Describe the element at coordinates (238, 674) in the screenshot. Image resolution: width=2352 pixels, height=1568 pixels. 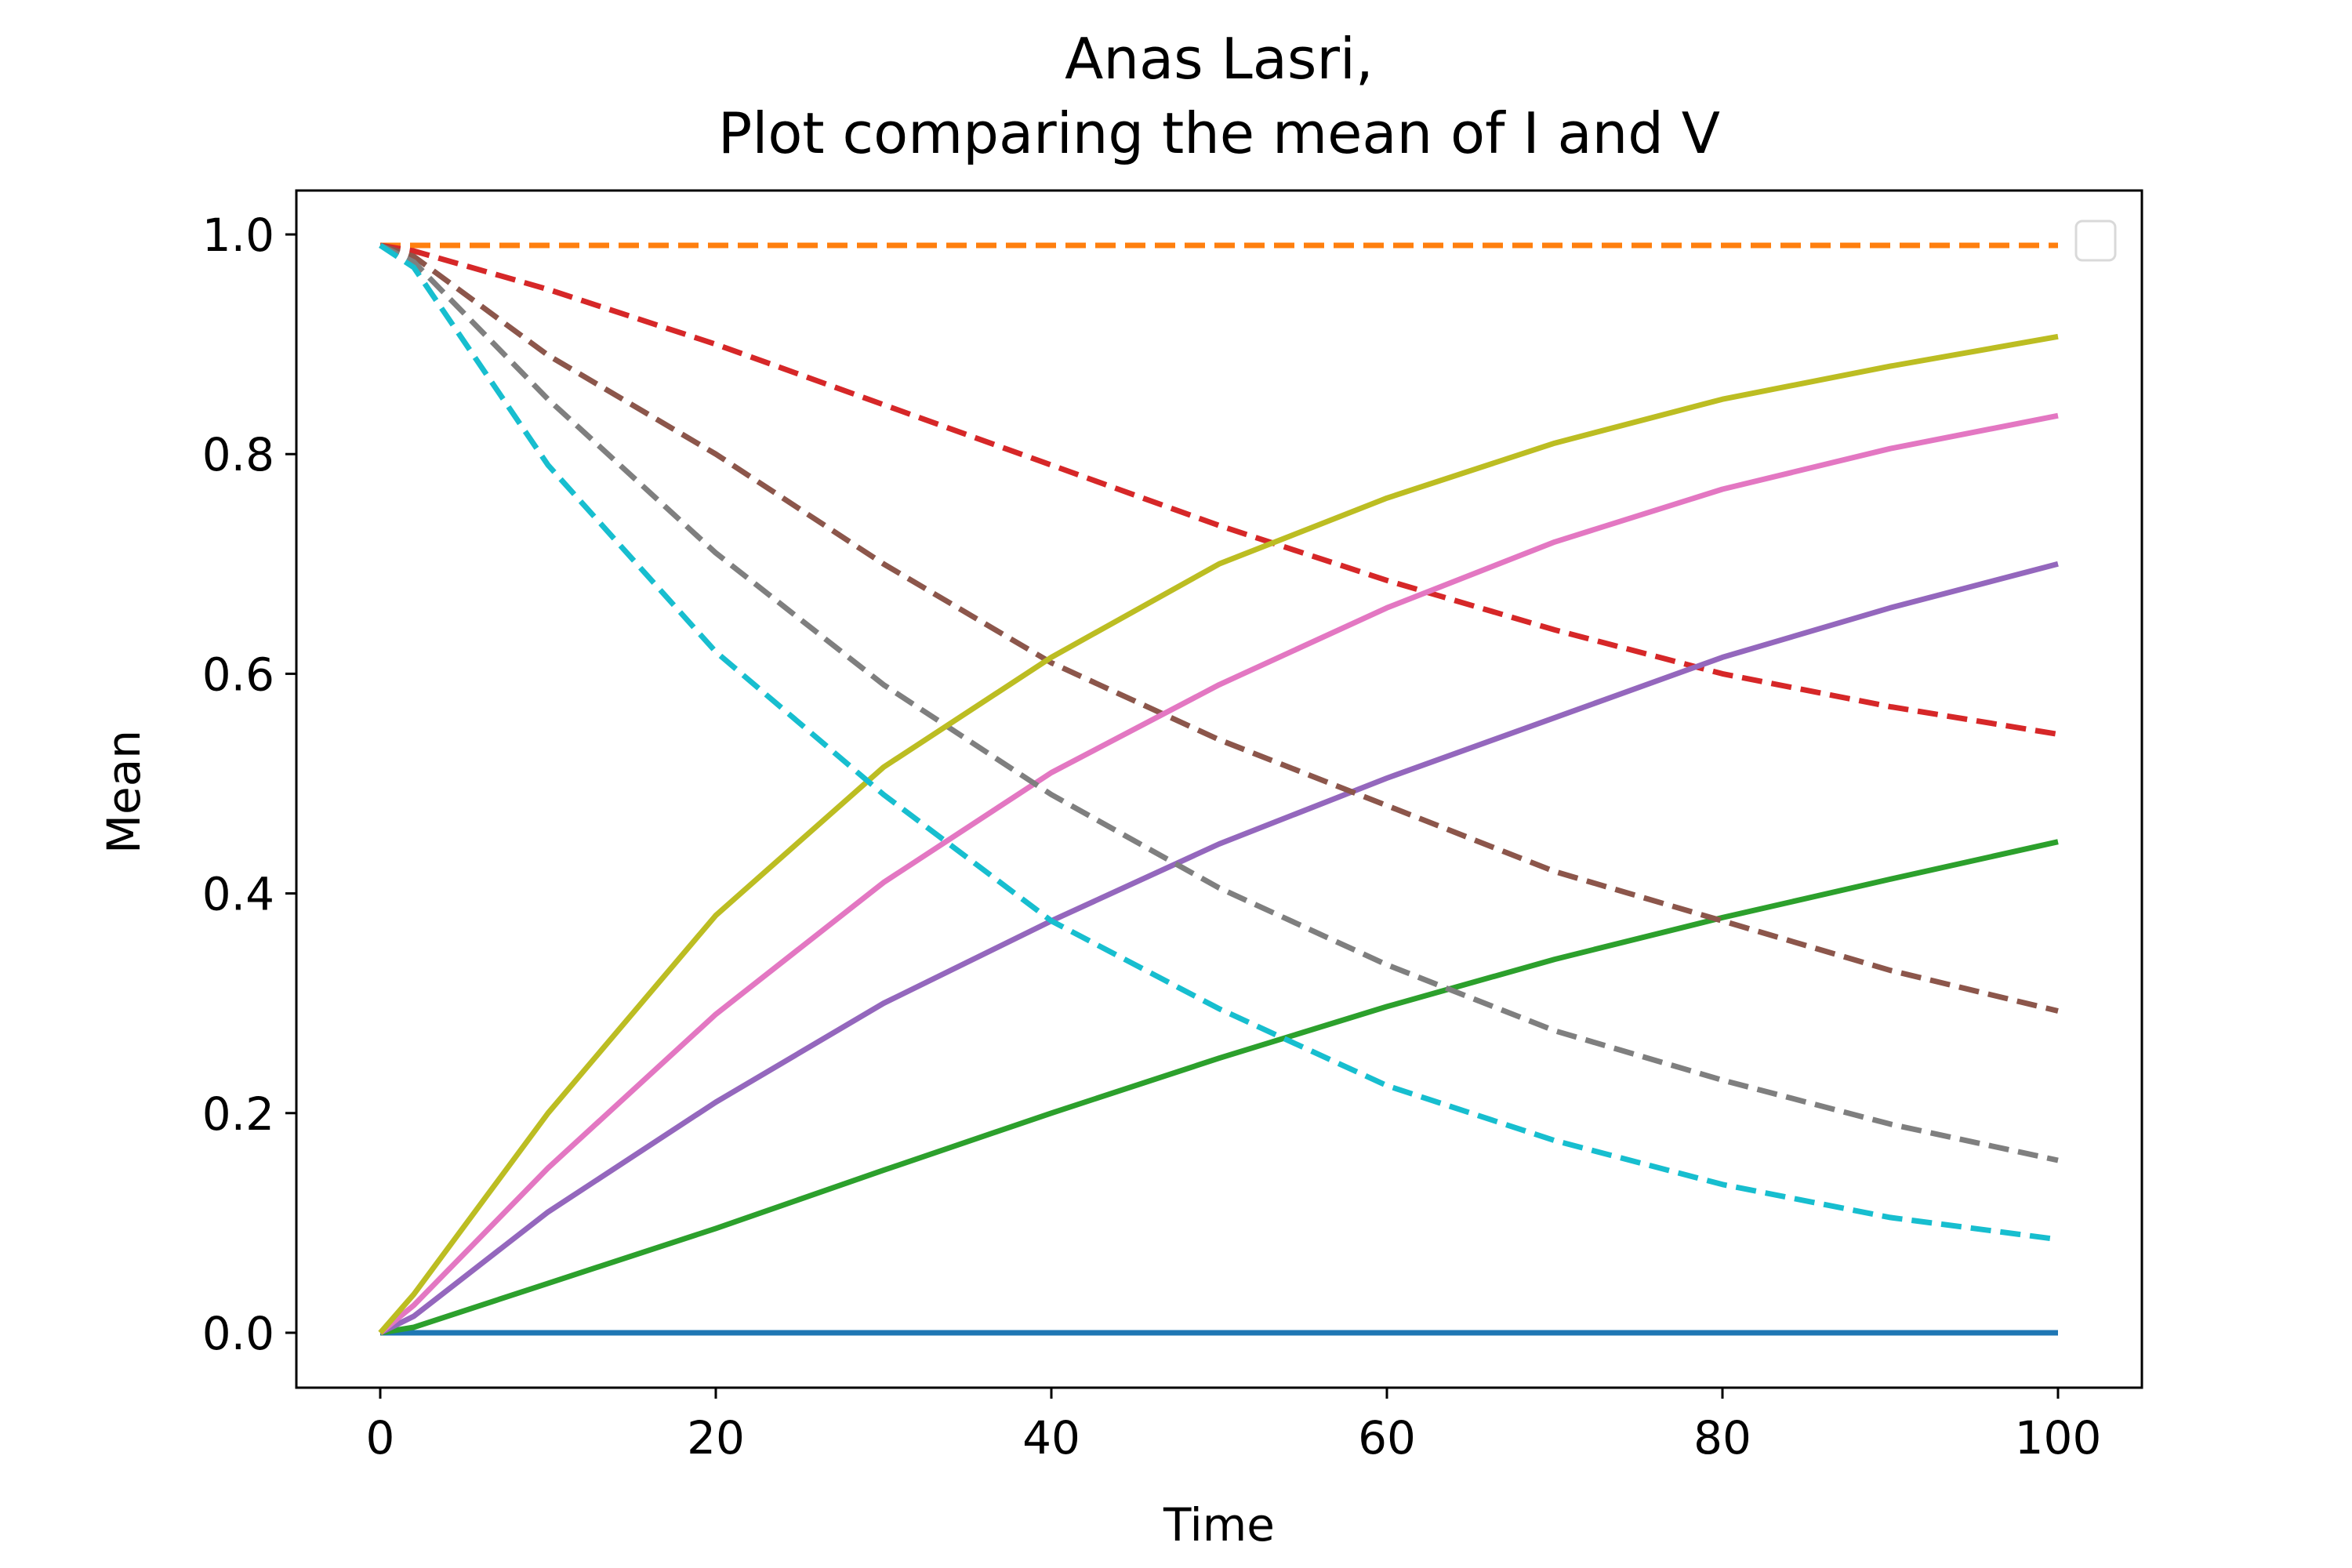
I see `y-tick-label-3: 0.6` at that location.